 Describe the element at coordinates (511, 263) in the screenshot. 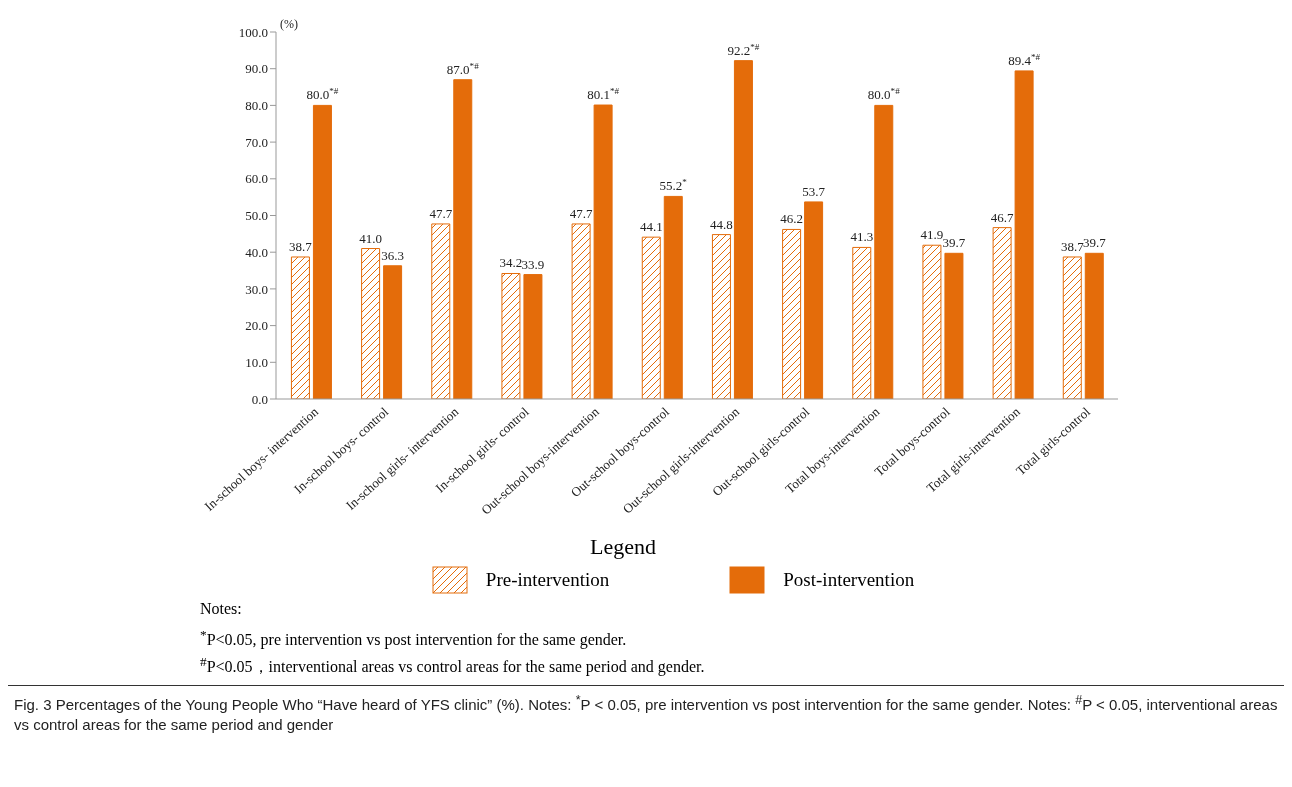

I see `data-label: 34.2` at that location.